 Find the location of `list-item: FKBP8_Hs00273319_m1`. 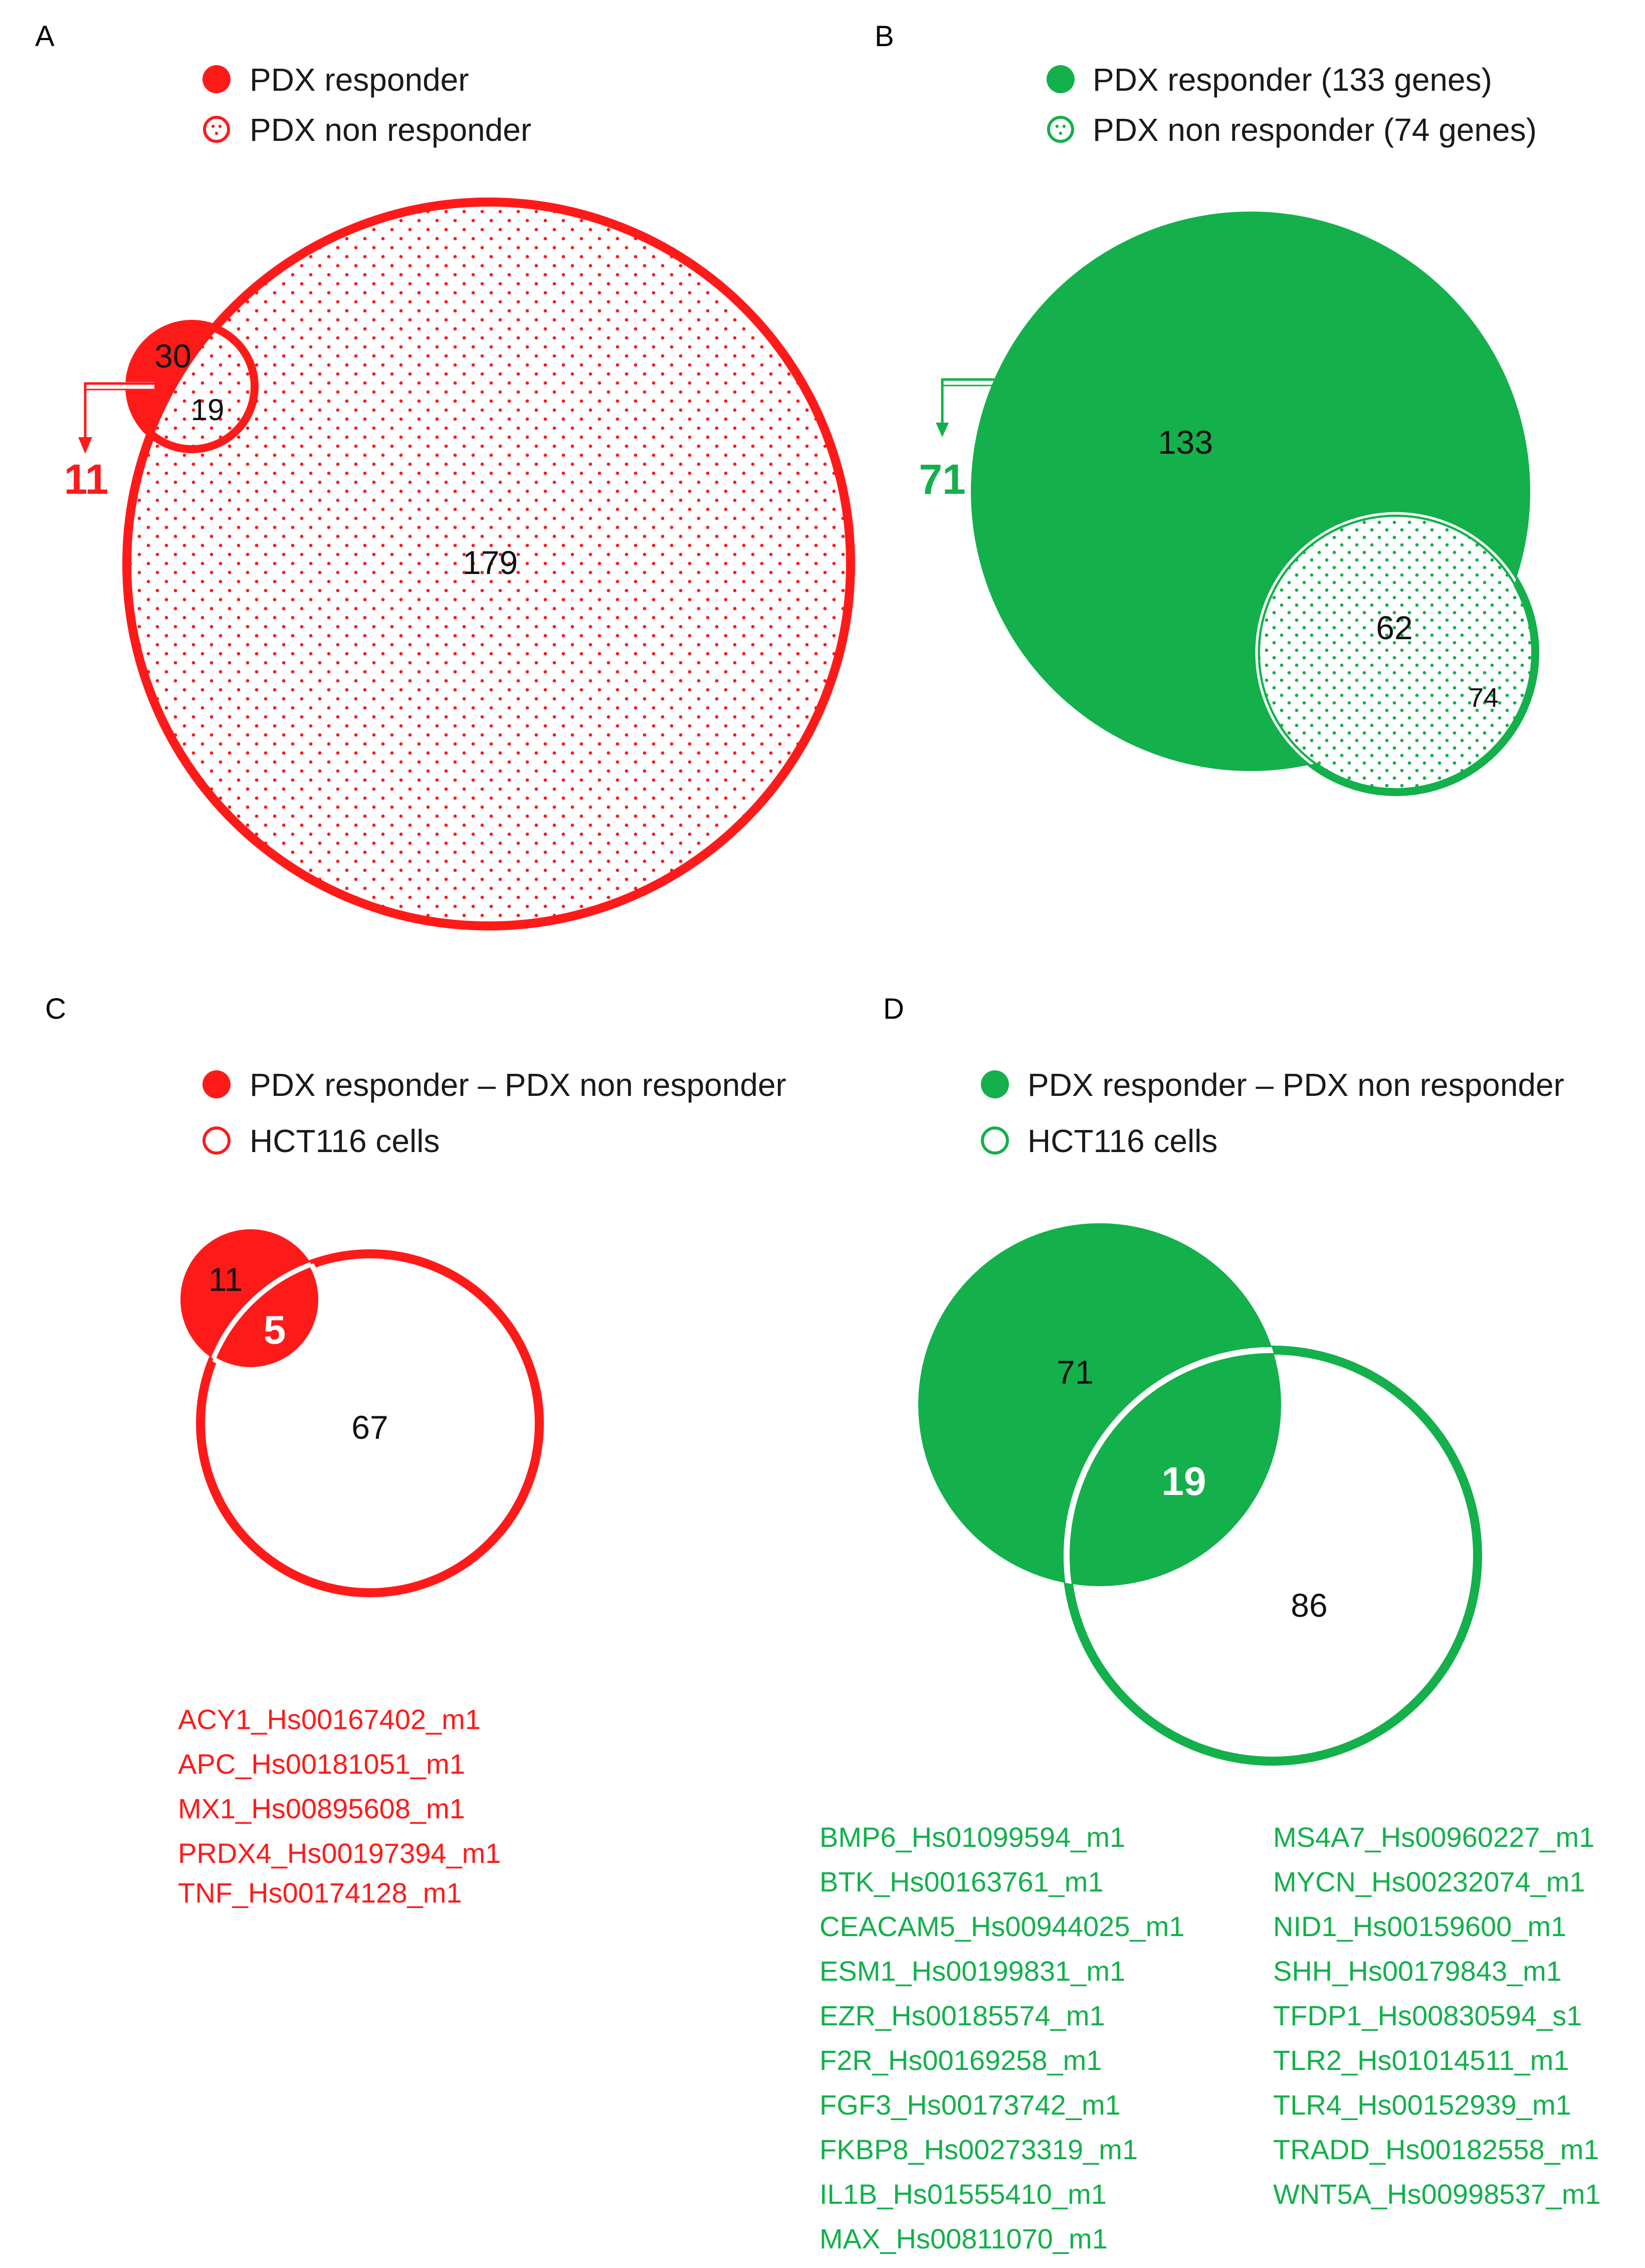

list-item: FKBP8_Hs00273319_m1 is located at coordinates (979, 2149).